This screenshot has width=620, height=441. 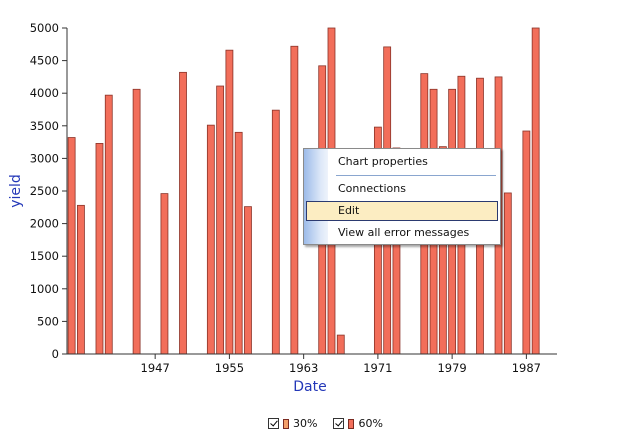 What do you see at coordinates (55, 354) in the screenshot?
I see `y-tick-label: 0` at bounding box center [55, 354].